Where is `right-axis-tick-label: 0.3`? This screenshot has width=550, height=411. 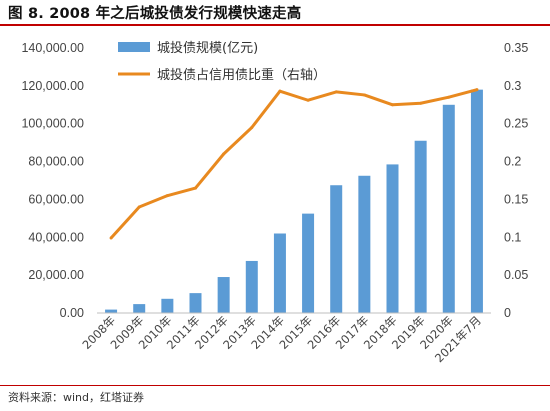 right-axis-tick-label: 0.3 is located at coordinates (512, 86).